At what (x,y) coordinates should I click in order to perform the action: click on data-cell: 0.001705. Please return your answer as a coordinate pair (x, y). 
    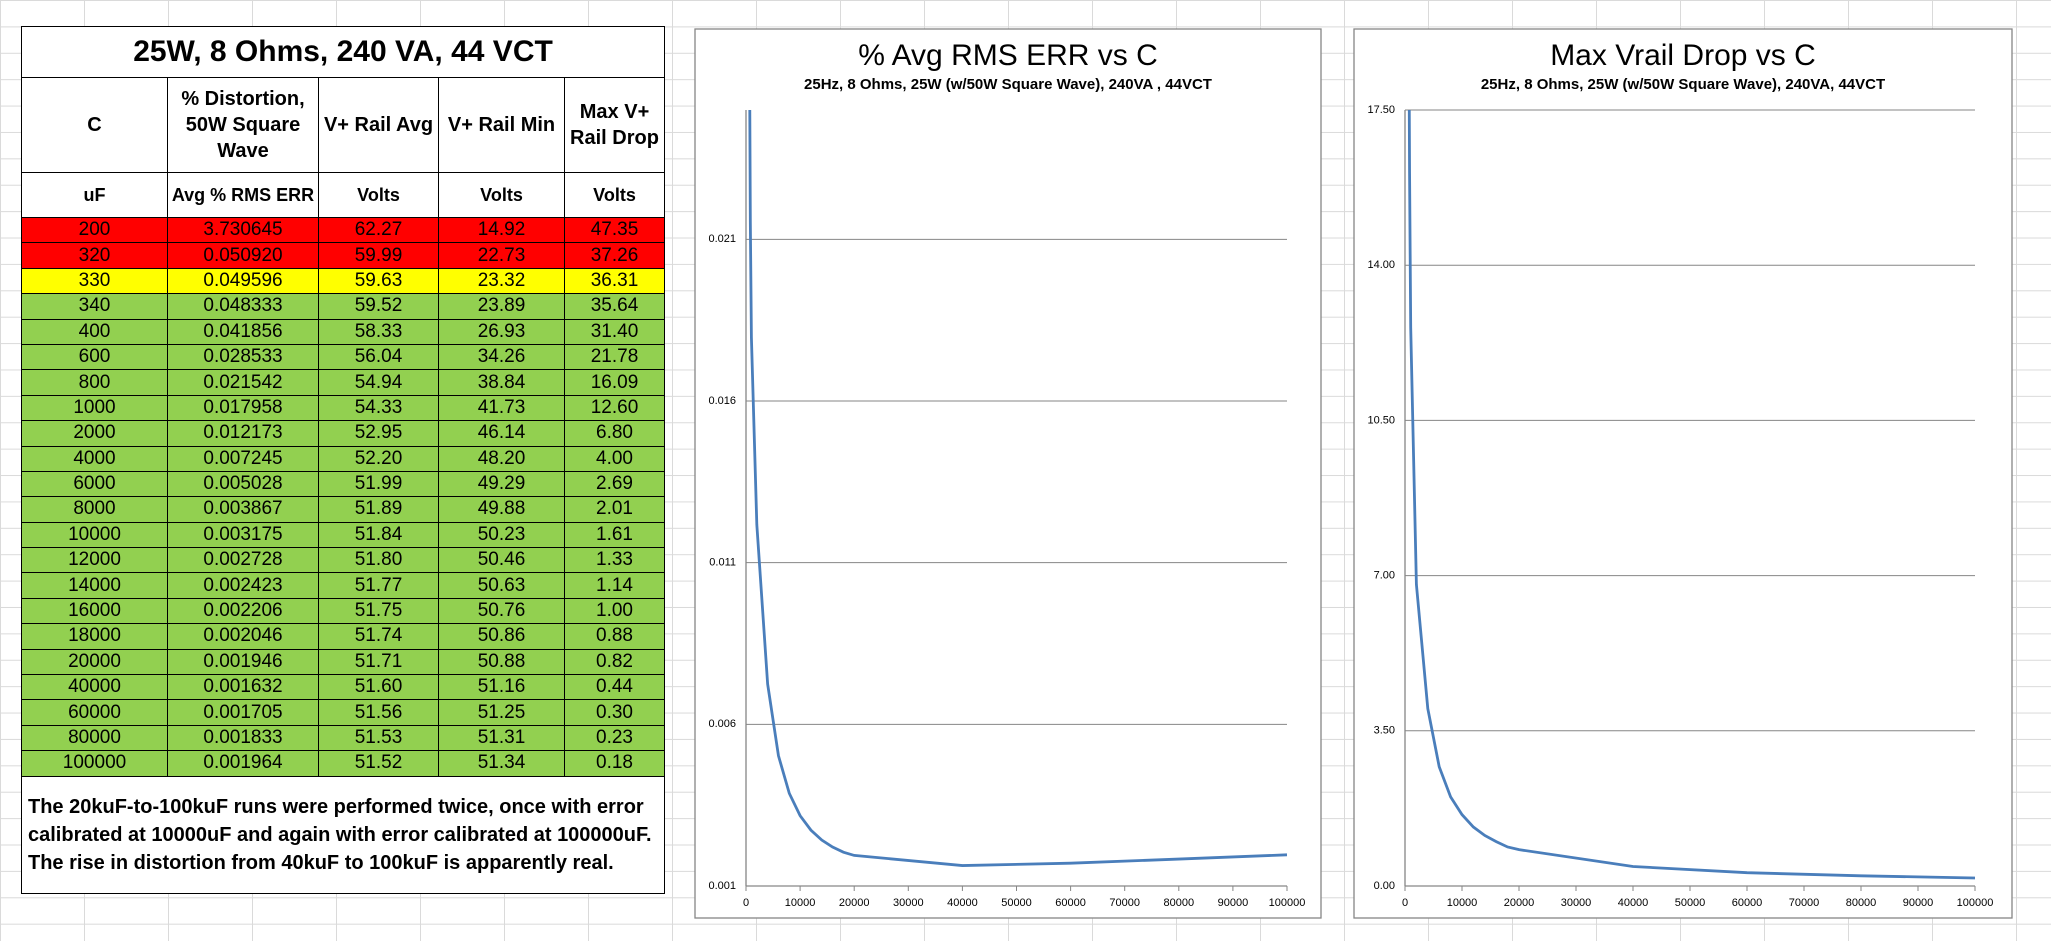
    Looking at the image, I should click on (243, 712).